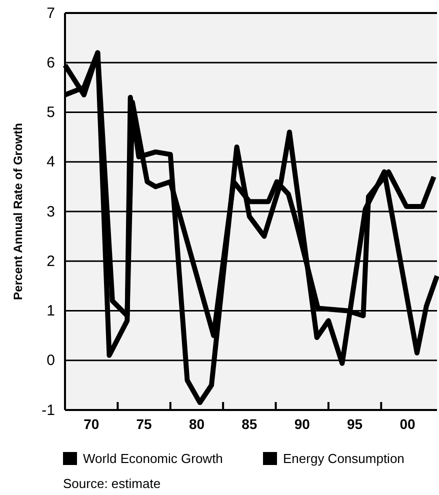  I want to click on legend-label: World Economic Growth, so click(153, 458).